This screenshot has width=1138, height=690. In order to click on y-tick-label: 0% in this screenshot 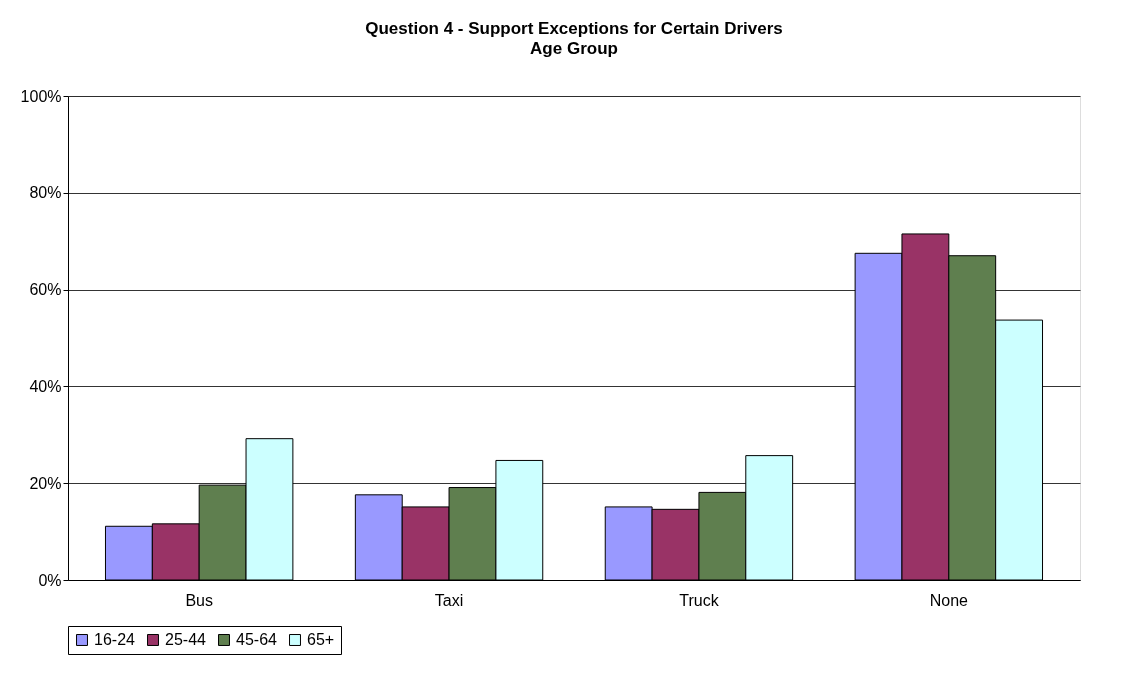, I will do `click(50, 580)`.